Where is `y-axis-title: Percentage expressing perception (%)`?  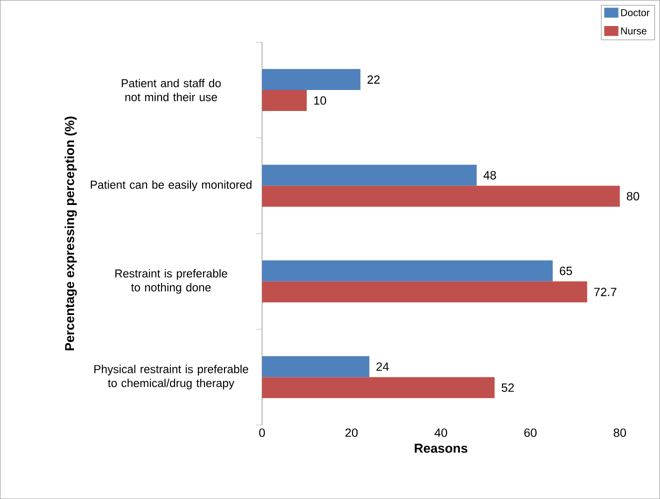 y-axis-title: Percentage expressing perception (%) is located at coordinates (70, 233).